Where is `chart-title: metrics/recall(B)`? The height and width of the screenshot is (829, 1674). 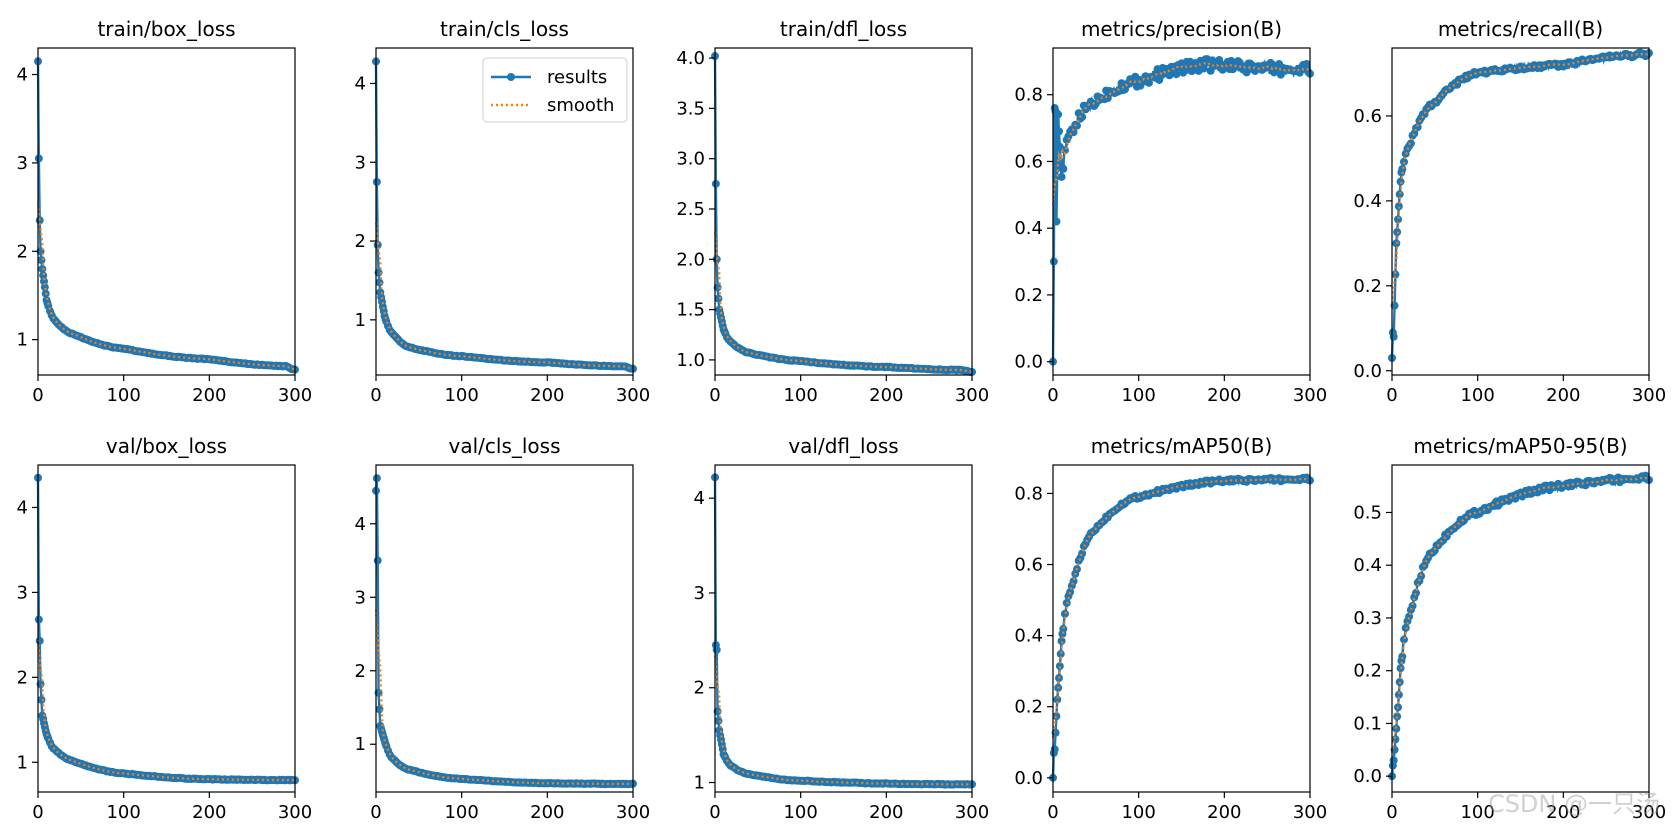 chart-title: metrics/recall(B) is located at coordinates (1520, 29).